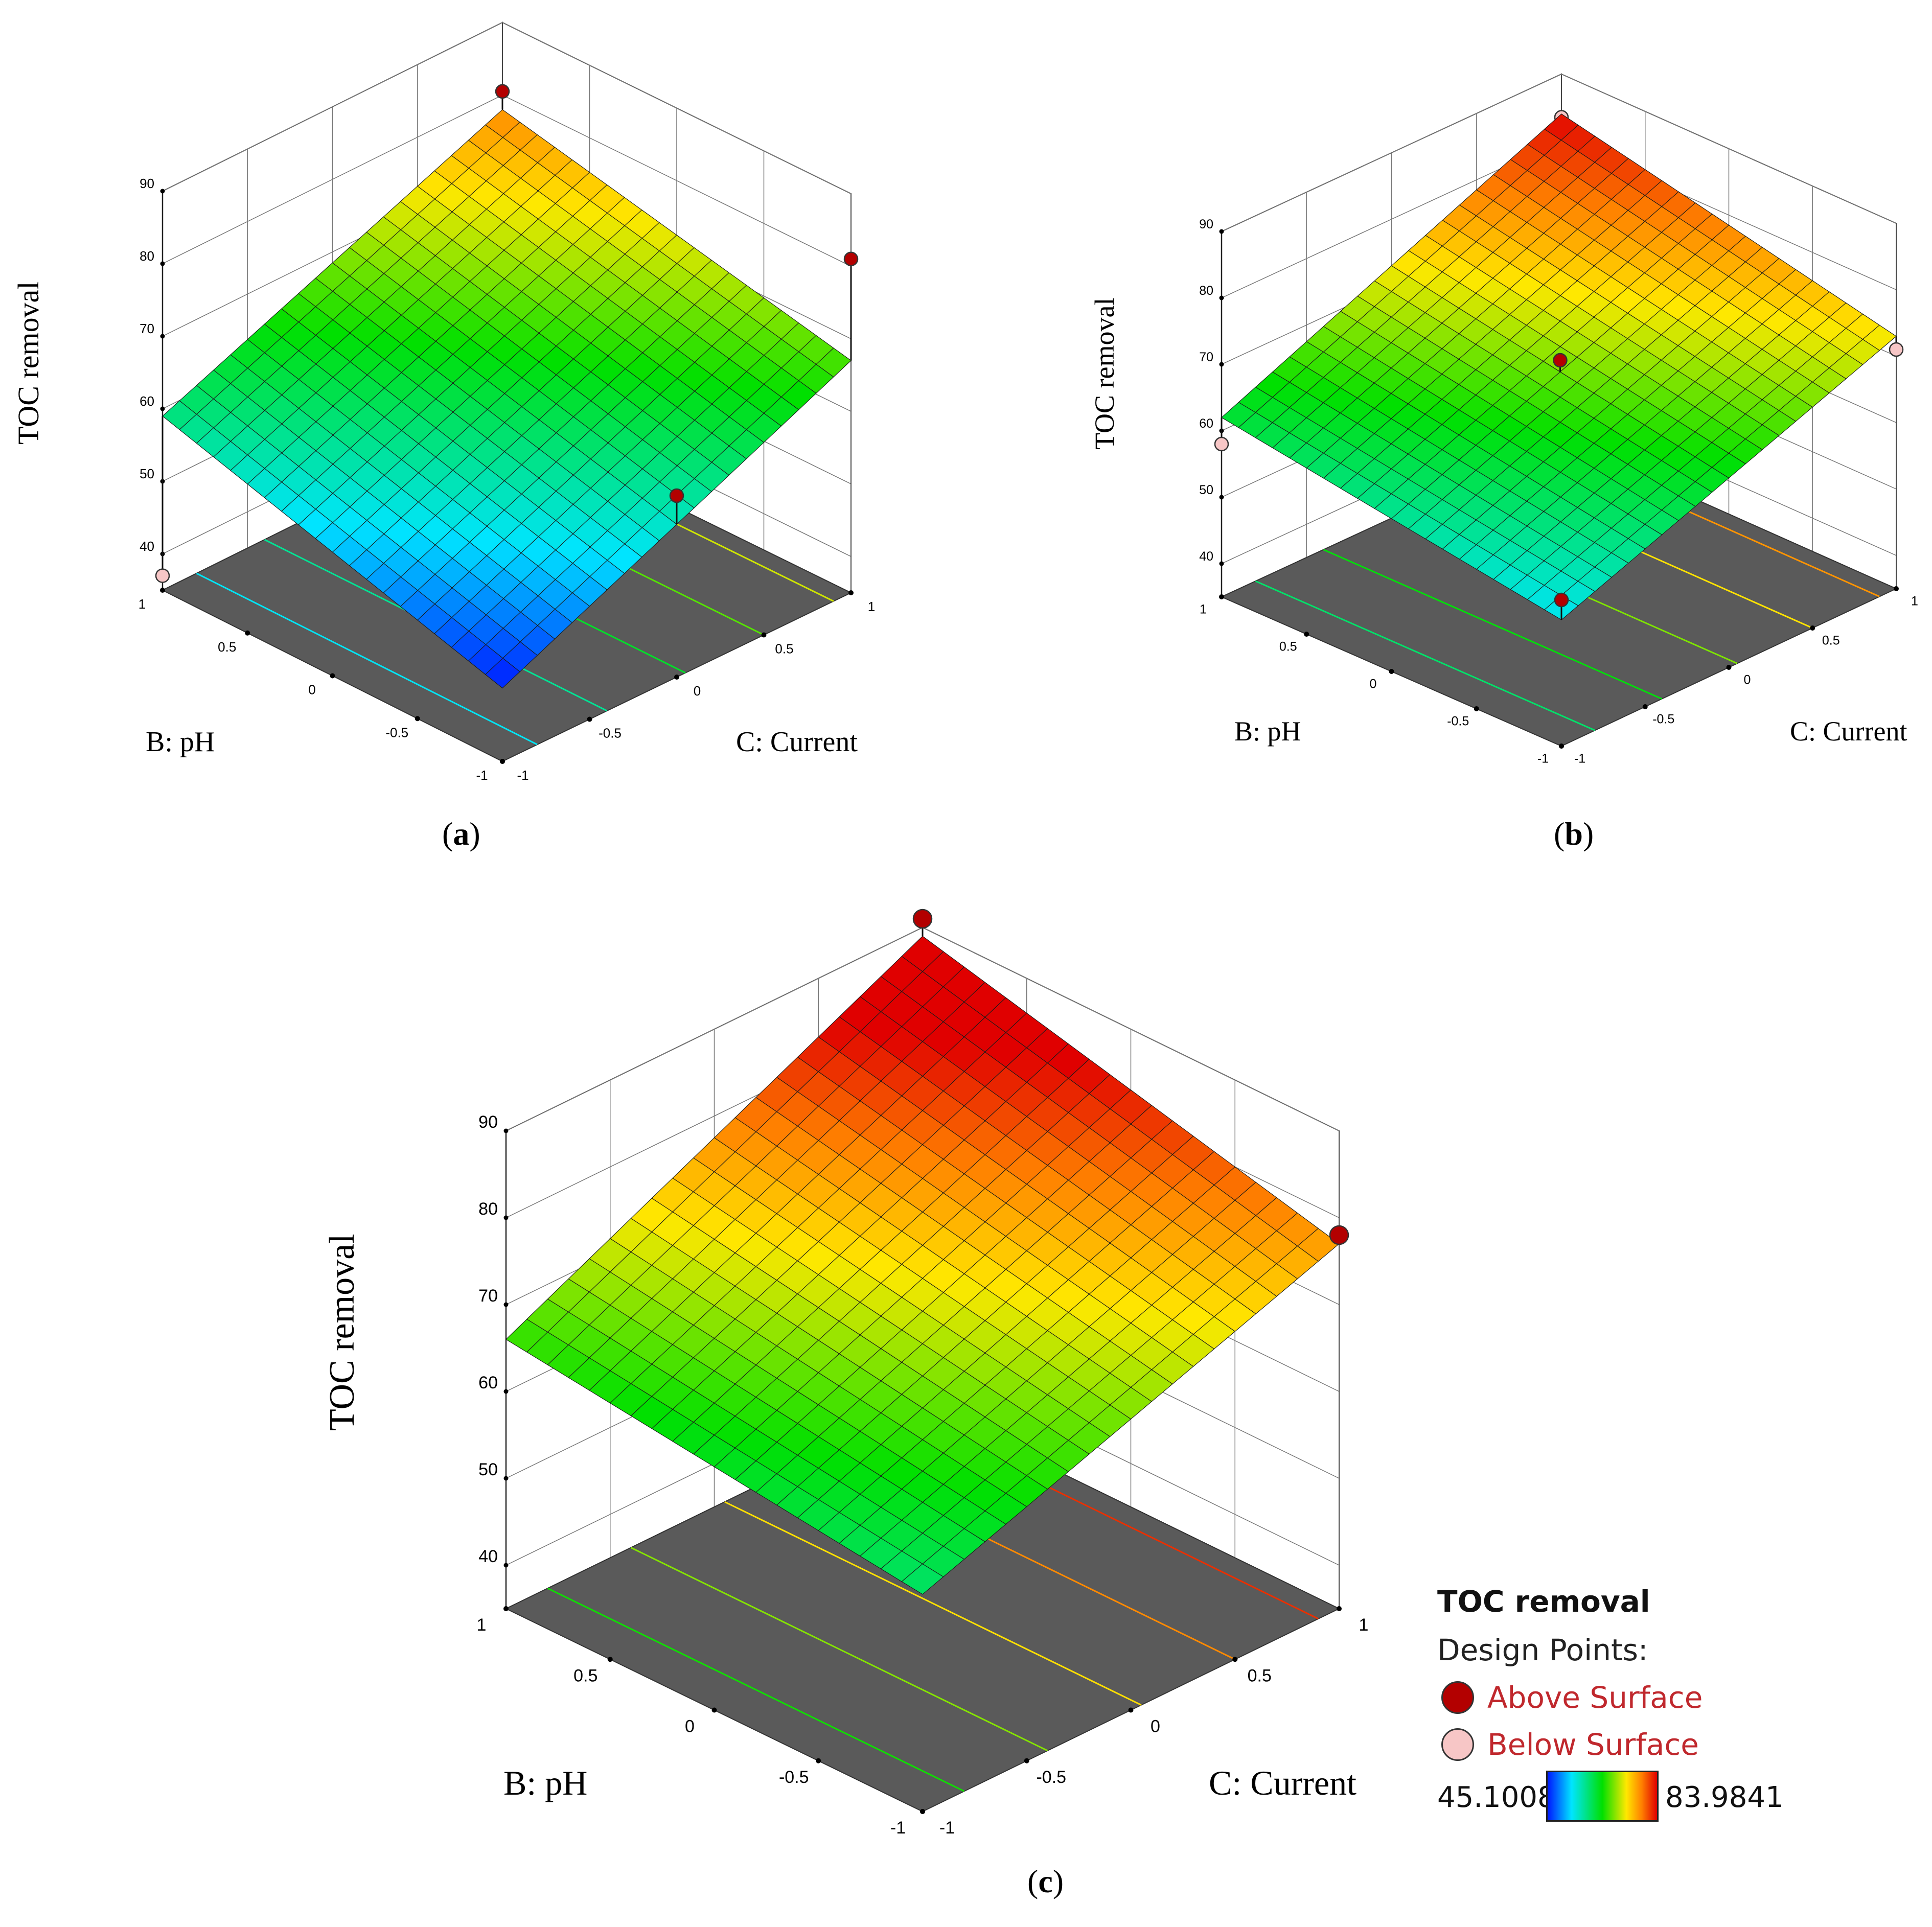 This screenshot has width=1932, height=1927. I want to click on x-tick-label: -0.5, so click(396, 732).